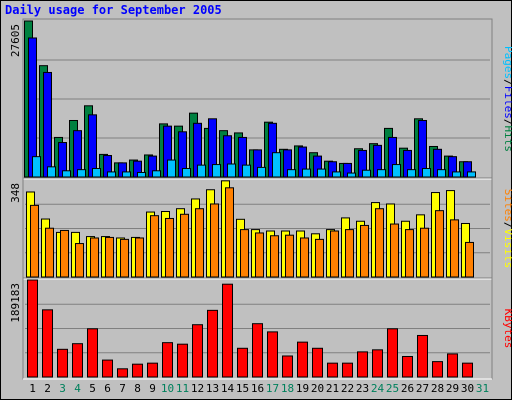 The height and width of the screenshot is (400, 512). What do you see at coordinates (137, 388) in the screenshot?
I see `x-tick-label-8: 8` at bounding box center [137, 388].